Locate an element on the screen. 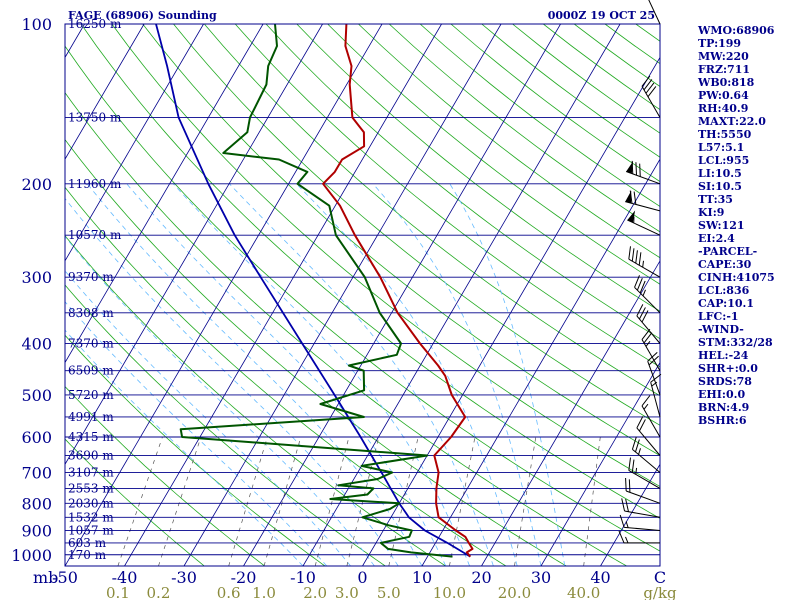  stat-line: CAP:10.1 is located at coordinates (748, 303).